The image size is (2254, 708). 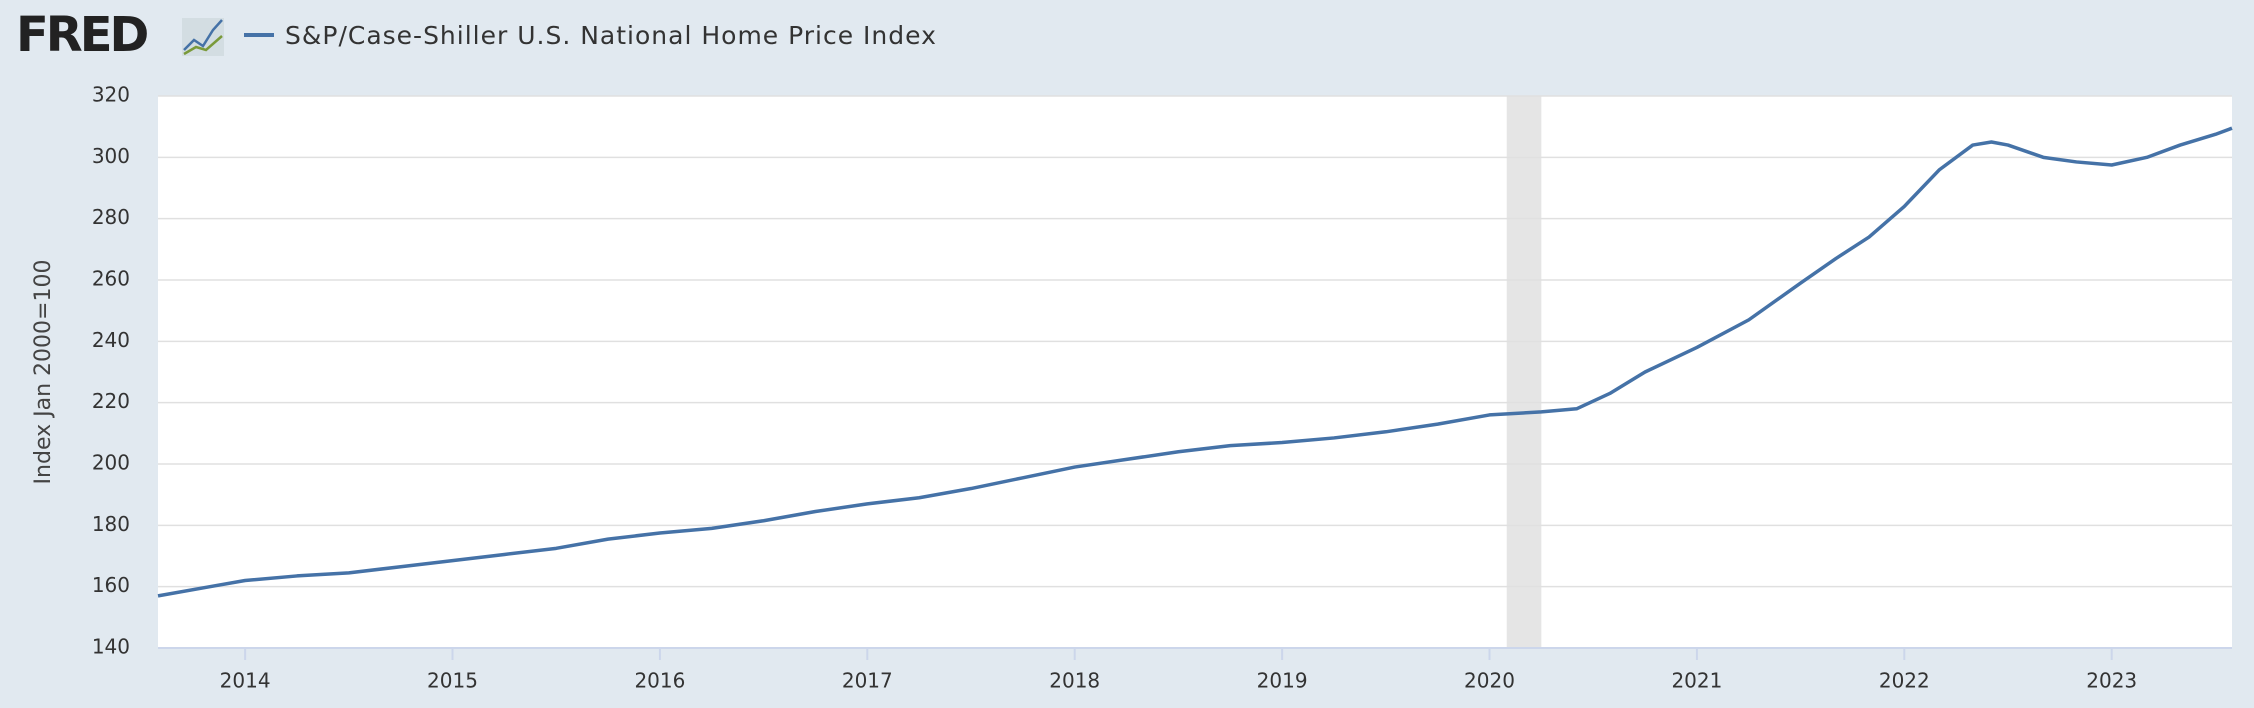 What do you see at coordinates (1282, 681) in the screenshot?
I see `x-tick-label: 2019` at bounding box center [1282, 681].